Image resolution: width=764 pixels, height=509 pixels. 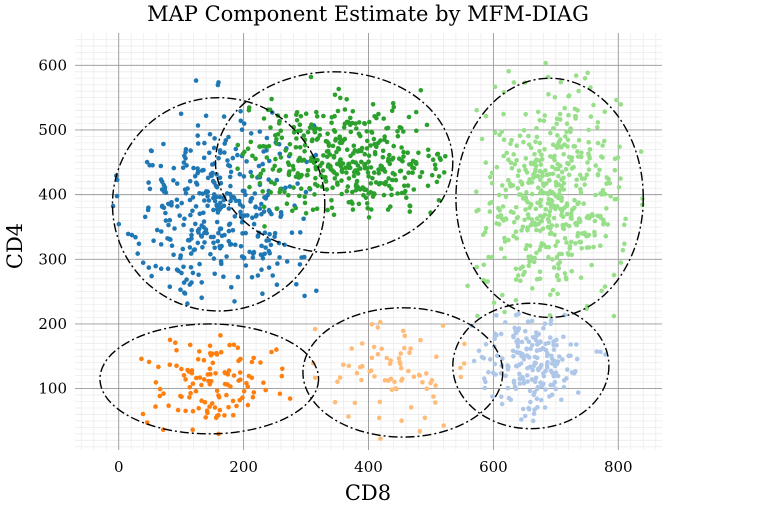 What do you see at coordinates (243, 467) in the screenshot?
I see `x-tick-label: 200` at bounding box center [243, 467].